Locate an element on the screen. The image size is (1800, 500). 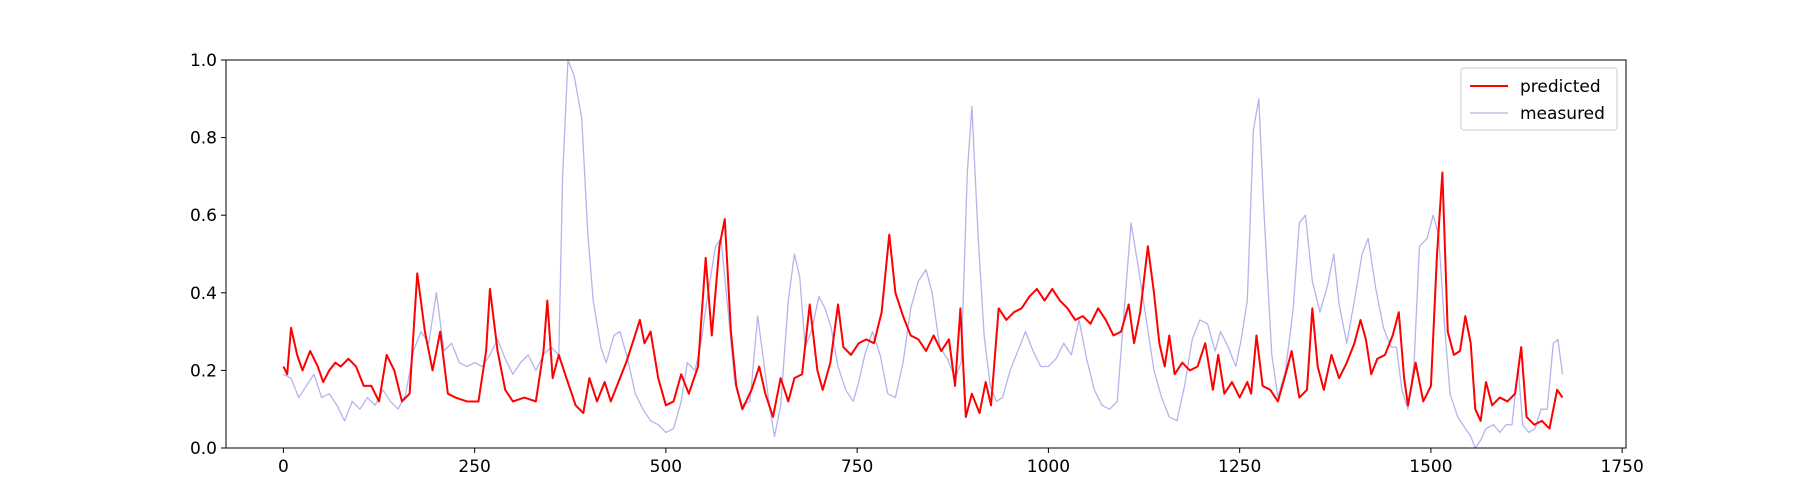
y-tick-label: 1.0 is located at coordinates (203, 61).